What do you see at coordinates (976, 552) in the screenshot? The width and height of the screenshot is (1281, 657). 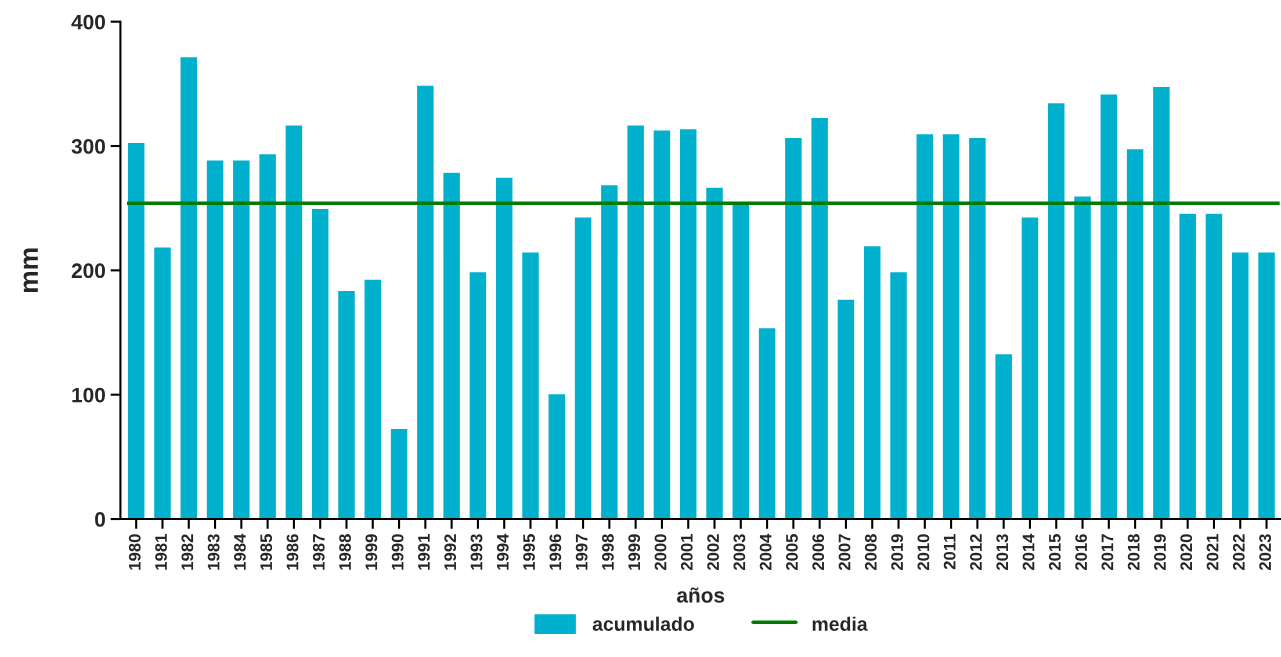 I see `x-tick-label: 2012` at bounding box center [976, 552].